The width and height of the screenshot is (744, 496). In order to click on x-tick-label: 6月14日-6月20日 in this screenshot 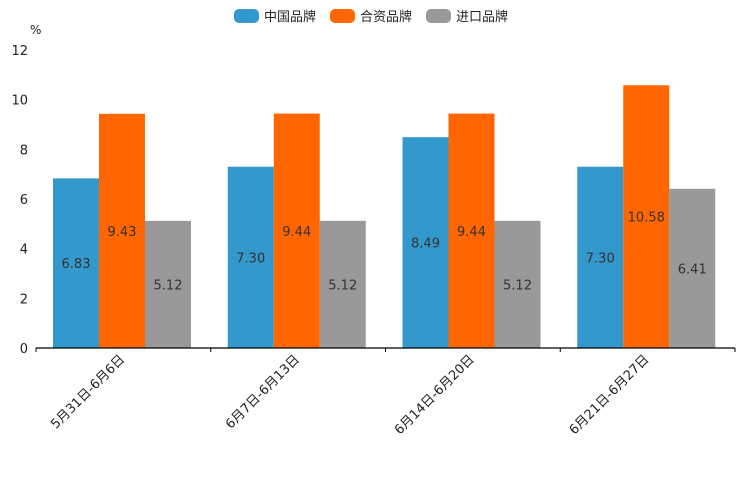, I will do `click(435, 395)`.